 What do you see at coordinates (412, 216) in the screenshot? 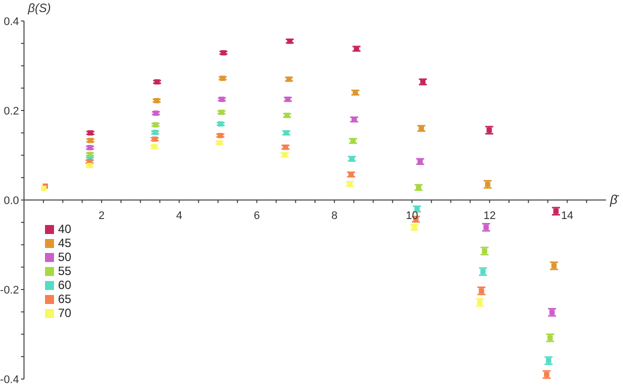
I see `x-tick-label: 10` at bounding box center [412, 216].